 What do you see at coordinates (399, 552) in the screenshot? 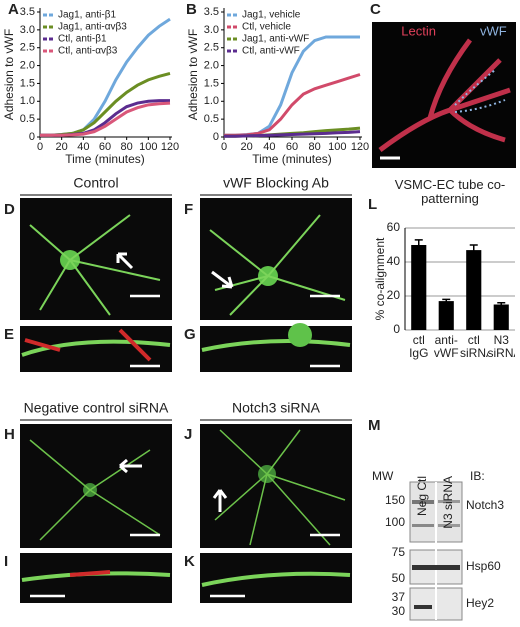
I see `mw-label: 75` at bounding box center [399, 552].